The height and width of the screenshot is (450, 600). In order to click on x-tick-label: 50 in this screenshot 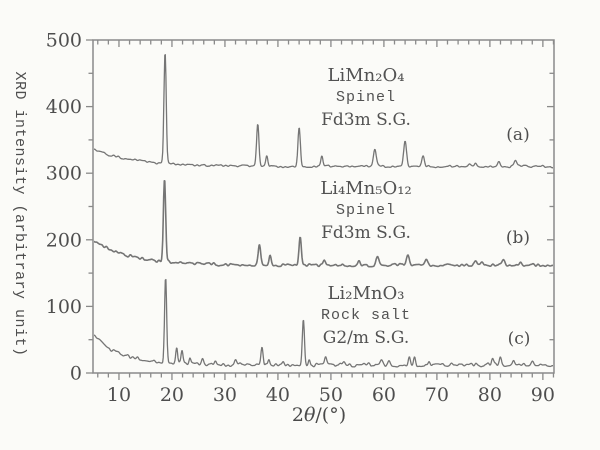, I will do `click(331, 395)`.